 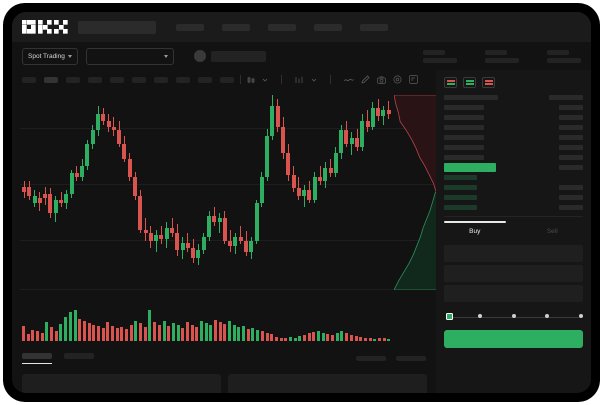 What do you see at coordinates (469, 82) in the screenshot?
I see `orderbook-view-bids-icon` at bounding box center [469, 82].